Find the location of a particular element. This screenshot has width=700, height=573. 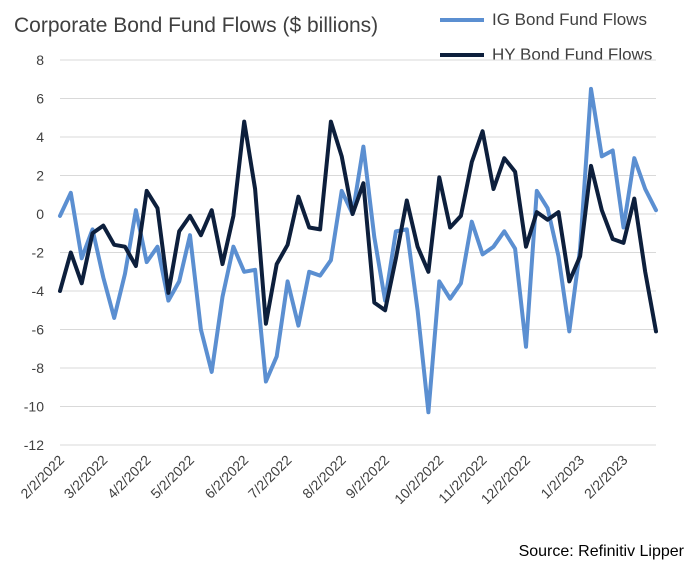

y-tick-label: -2 is located at coordinates (38, 253).